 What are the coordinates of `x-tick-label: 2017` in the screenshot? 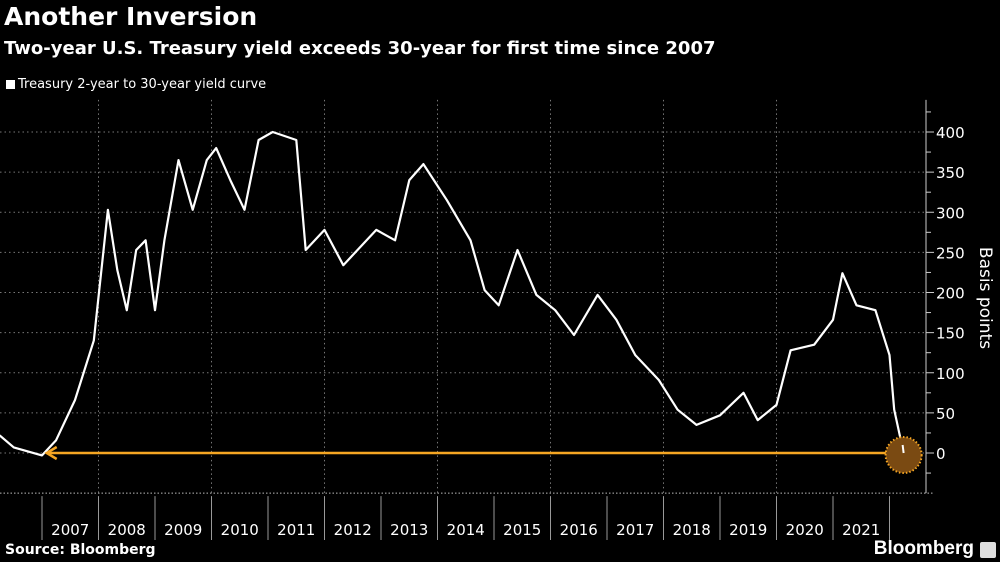 It's located at (635, 530).